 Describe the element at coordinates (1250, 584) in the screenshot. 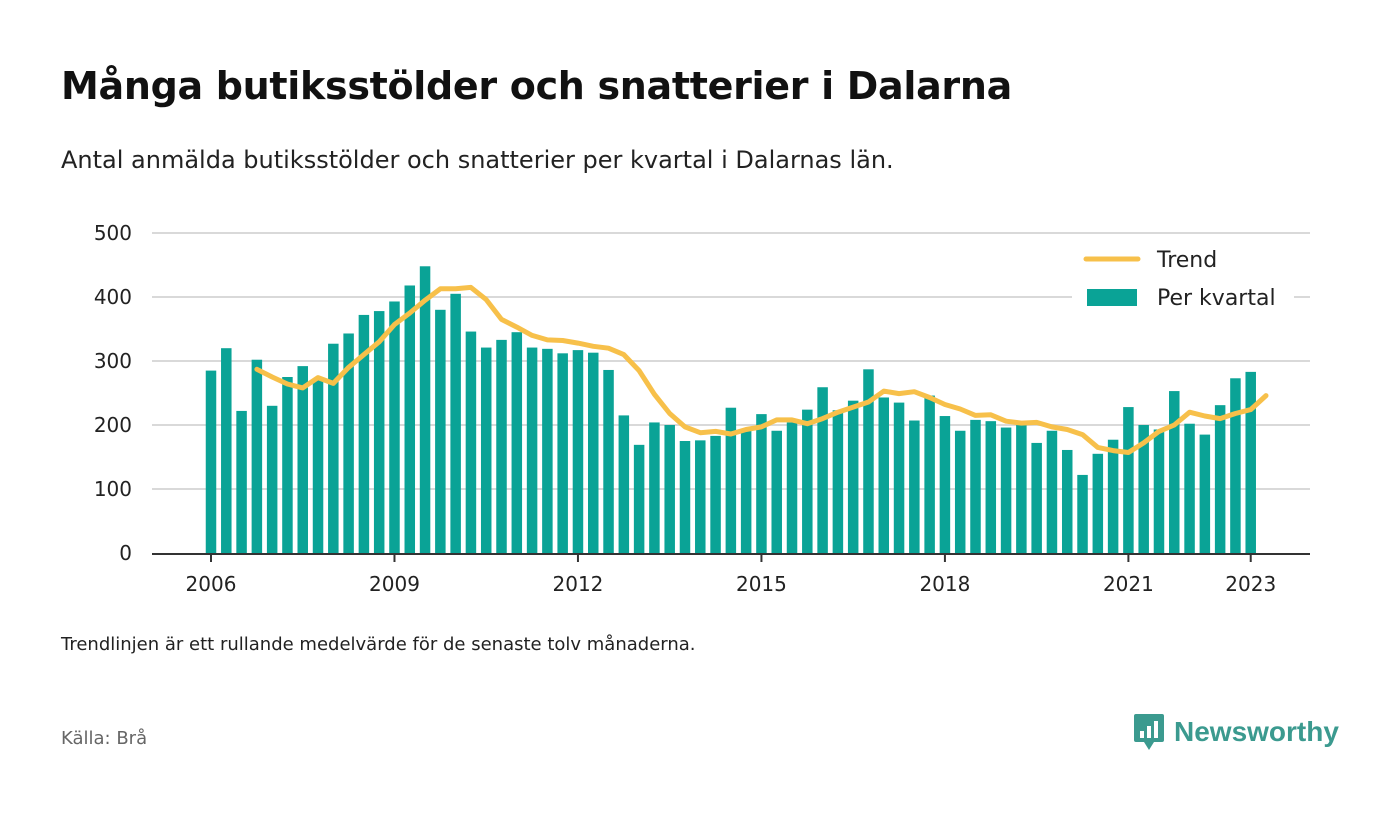

I see `x-tick-label: 2023` at that location.